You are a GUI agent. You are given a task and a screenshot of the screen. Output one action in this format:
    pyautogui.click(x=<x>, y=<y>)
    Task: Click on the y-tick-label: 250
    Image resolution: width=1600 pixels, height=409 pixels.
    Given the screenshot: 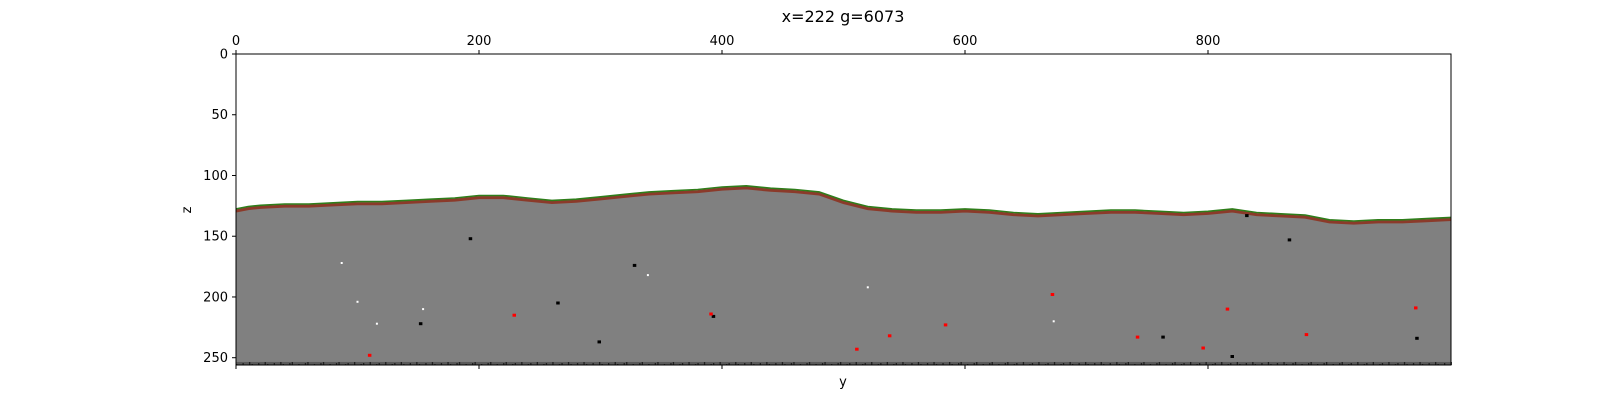 What is the action you would take?
    pyautogui.click(x=215, y=358)
    